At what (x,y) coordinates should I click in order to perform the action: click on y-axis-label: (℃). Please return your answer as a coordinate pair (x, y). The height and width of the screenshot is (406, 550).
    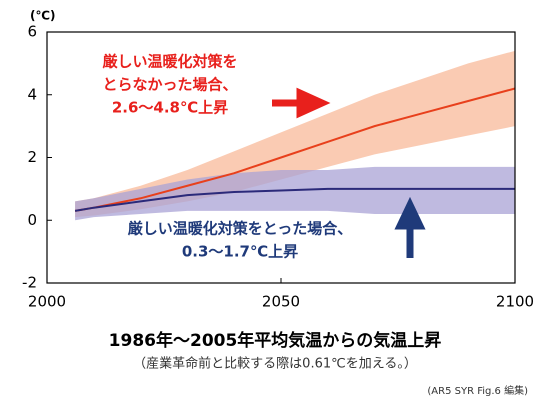
    Looking at the image, I should click on (43, 16).